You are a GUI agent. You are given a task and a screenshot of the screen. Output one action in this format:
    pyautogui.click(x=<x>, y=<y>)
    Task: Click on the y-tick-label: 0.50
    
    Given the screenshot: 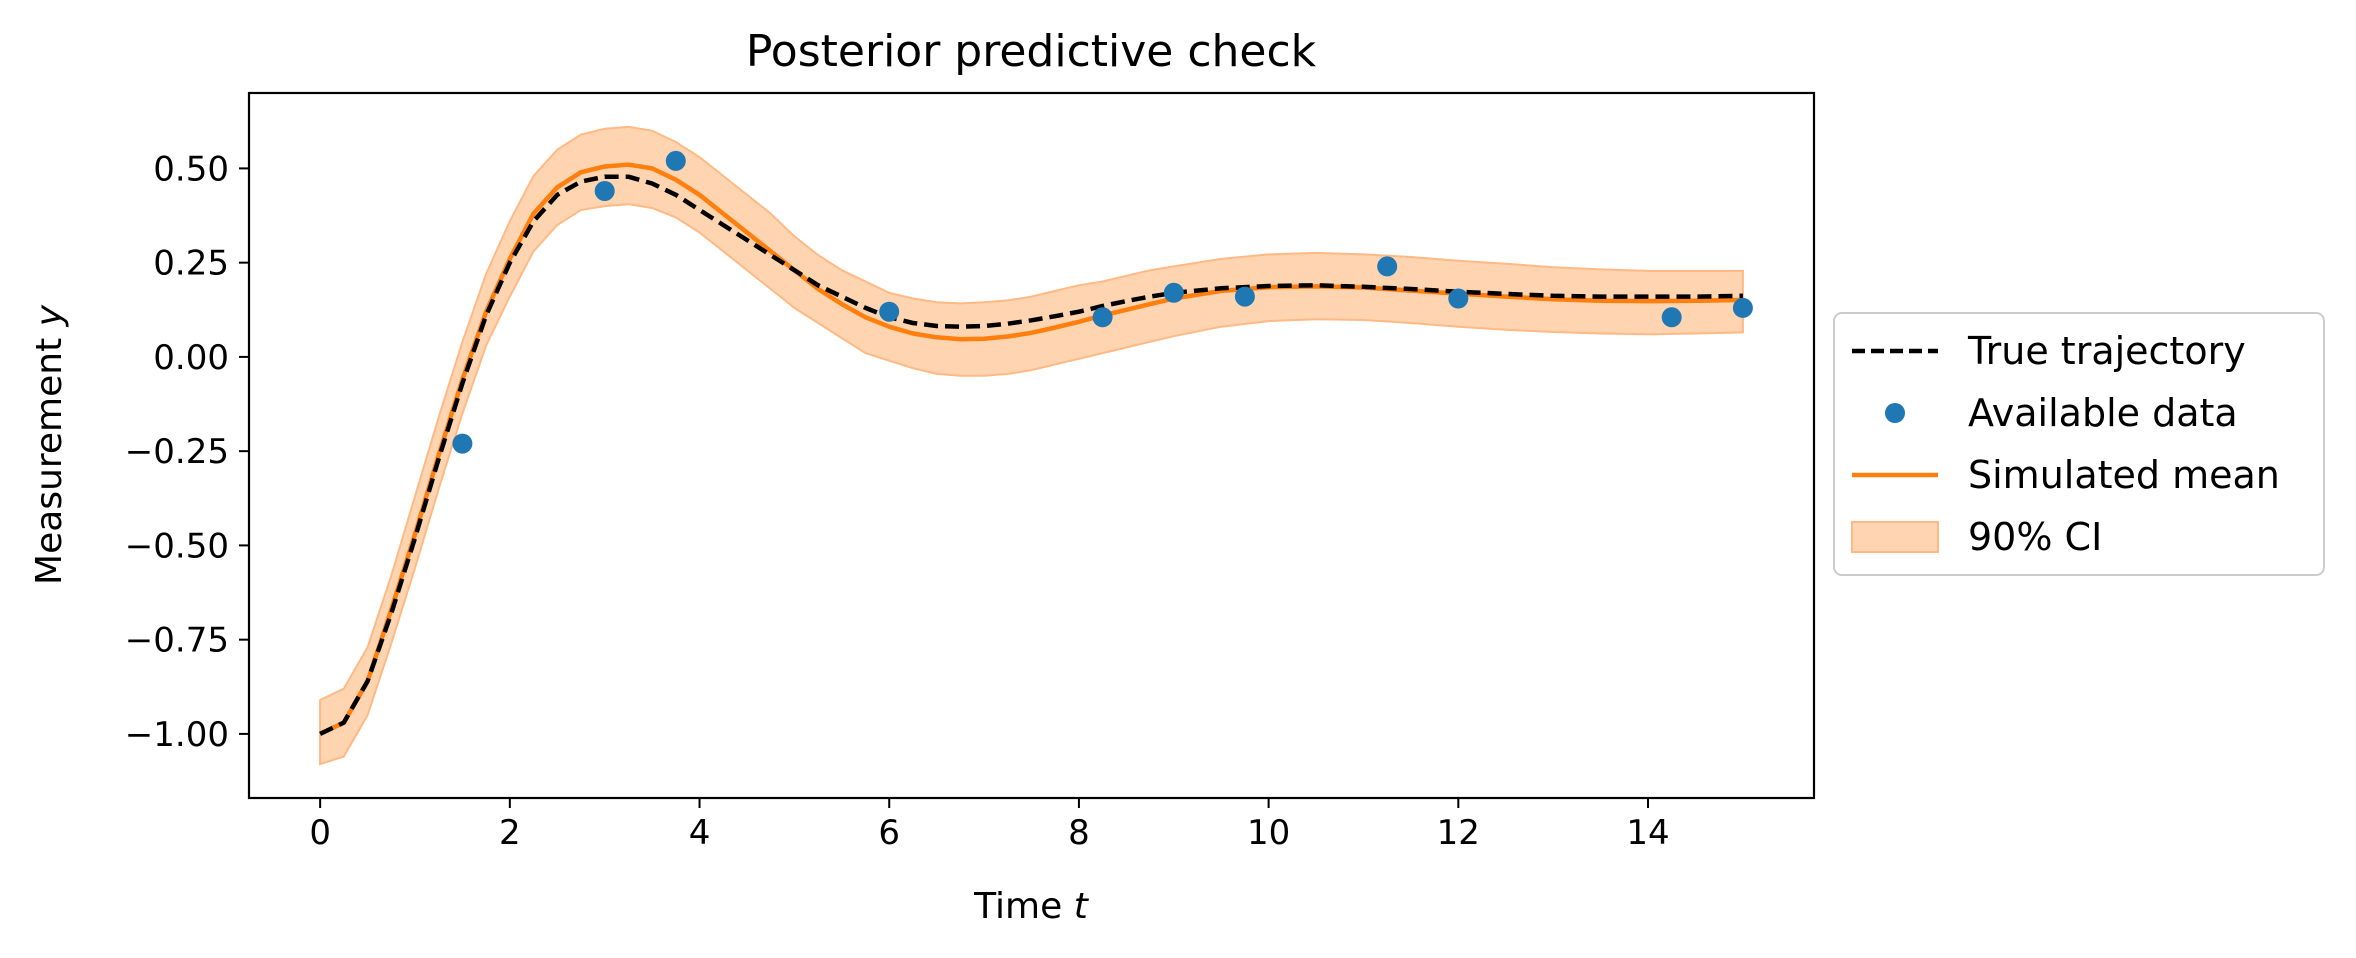 What is the action you would take?
    pyautogui.click(x=191, y=169)
    